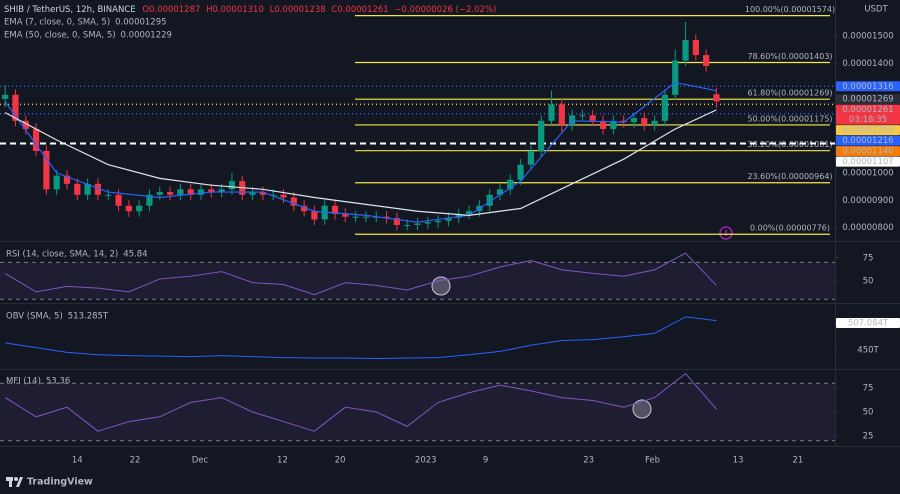  Describe the element at coordinates (88, 317) in the screenshot. I see `legend-value: 513.285T` at that location.